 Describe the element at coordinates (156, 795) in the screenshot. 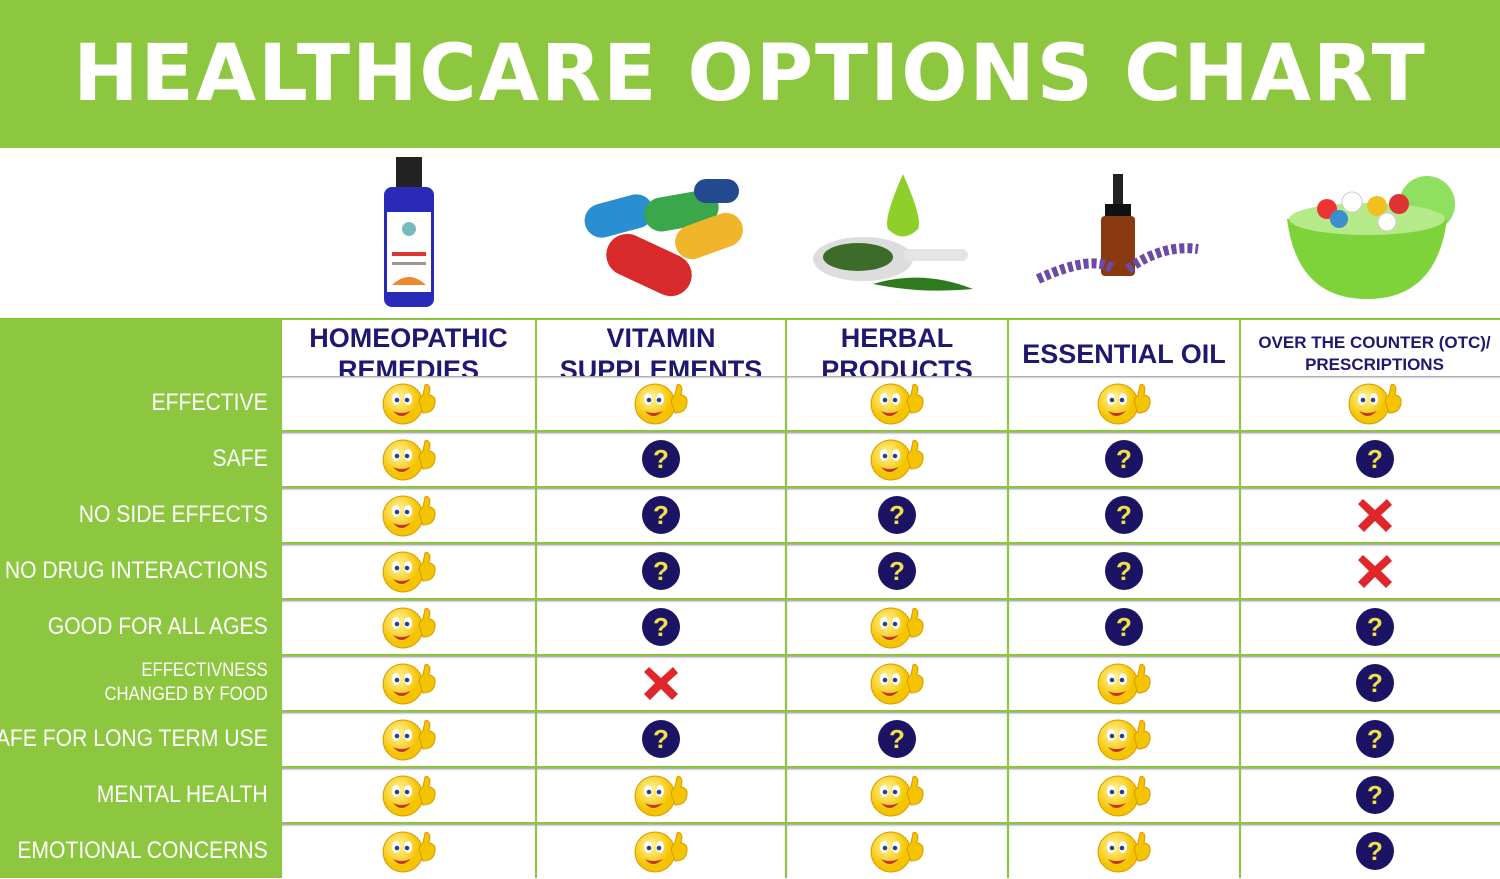

I see `row-label: MENTAL HEALTH` at that location.